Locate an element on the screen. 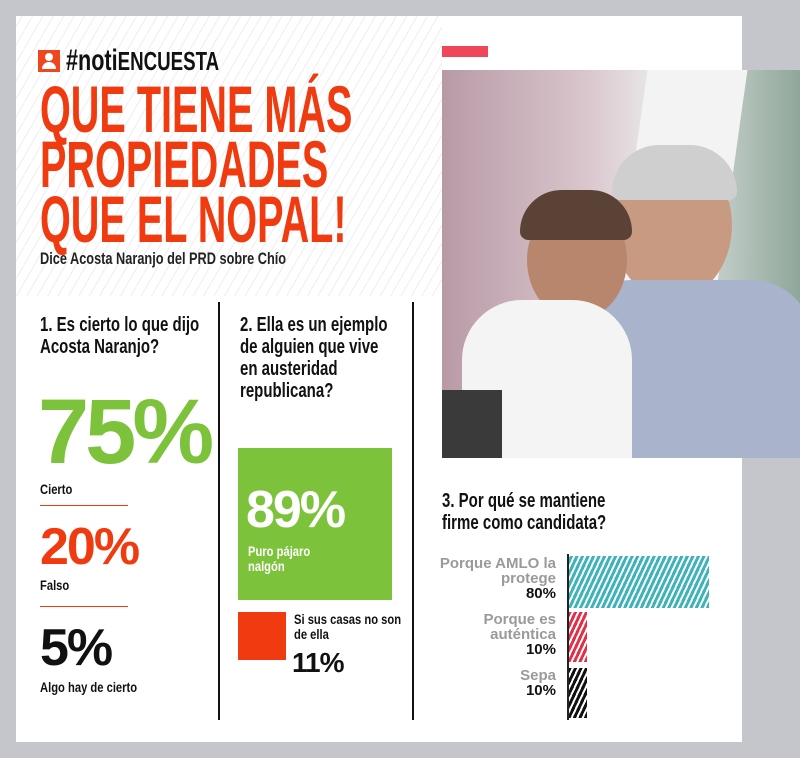 The image size is (800, 758). brand-prefix: #noti is located at coordinates (92, 60).